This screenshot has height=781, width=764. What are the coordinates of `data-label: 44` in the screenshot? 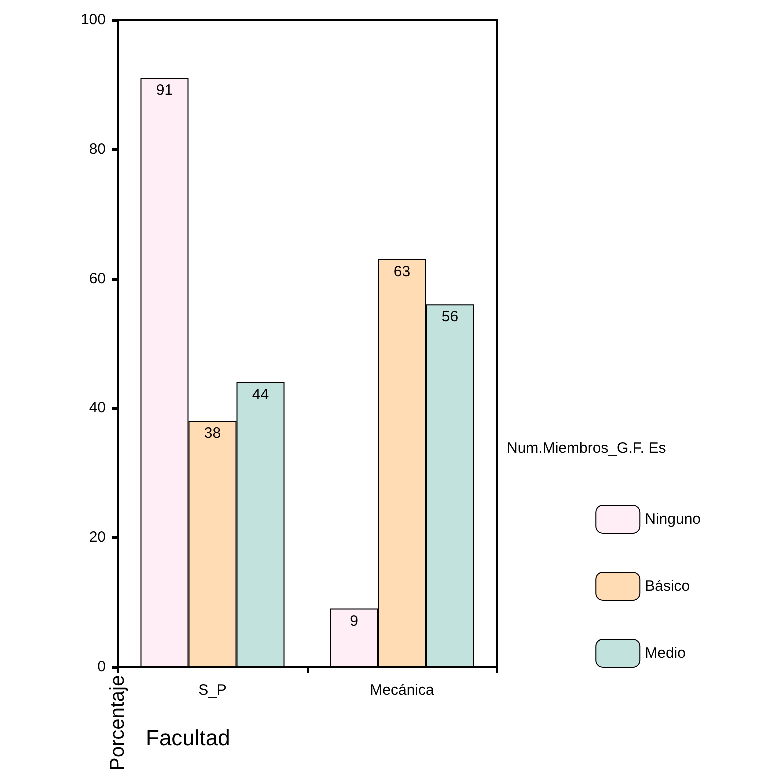 It's located at (261, 395).